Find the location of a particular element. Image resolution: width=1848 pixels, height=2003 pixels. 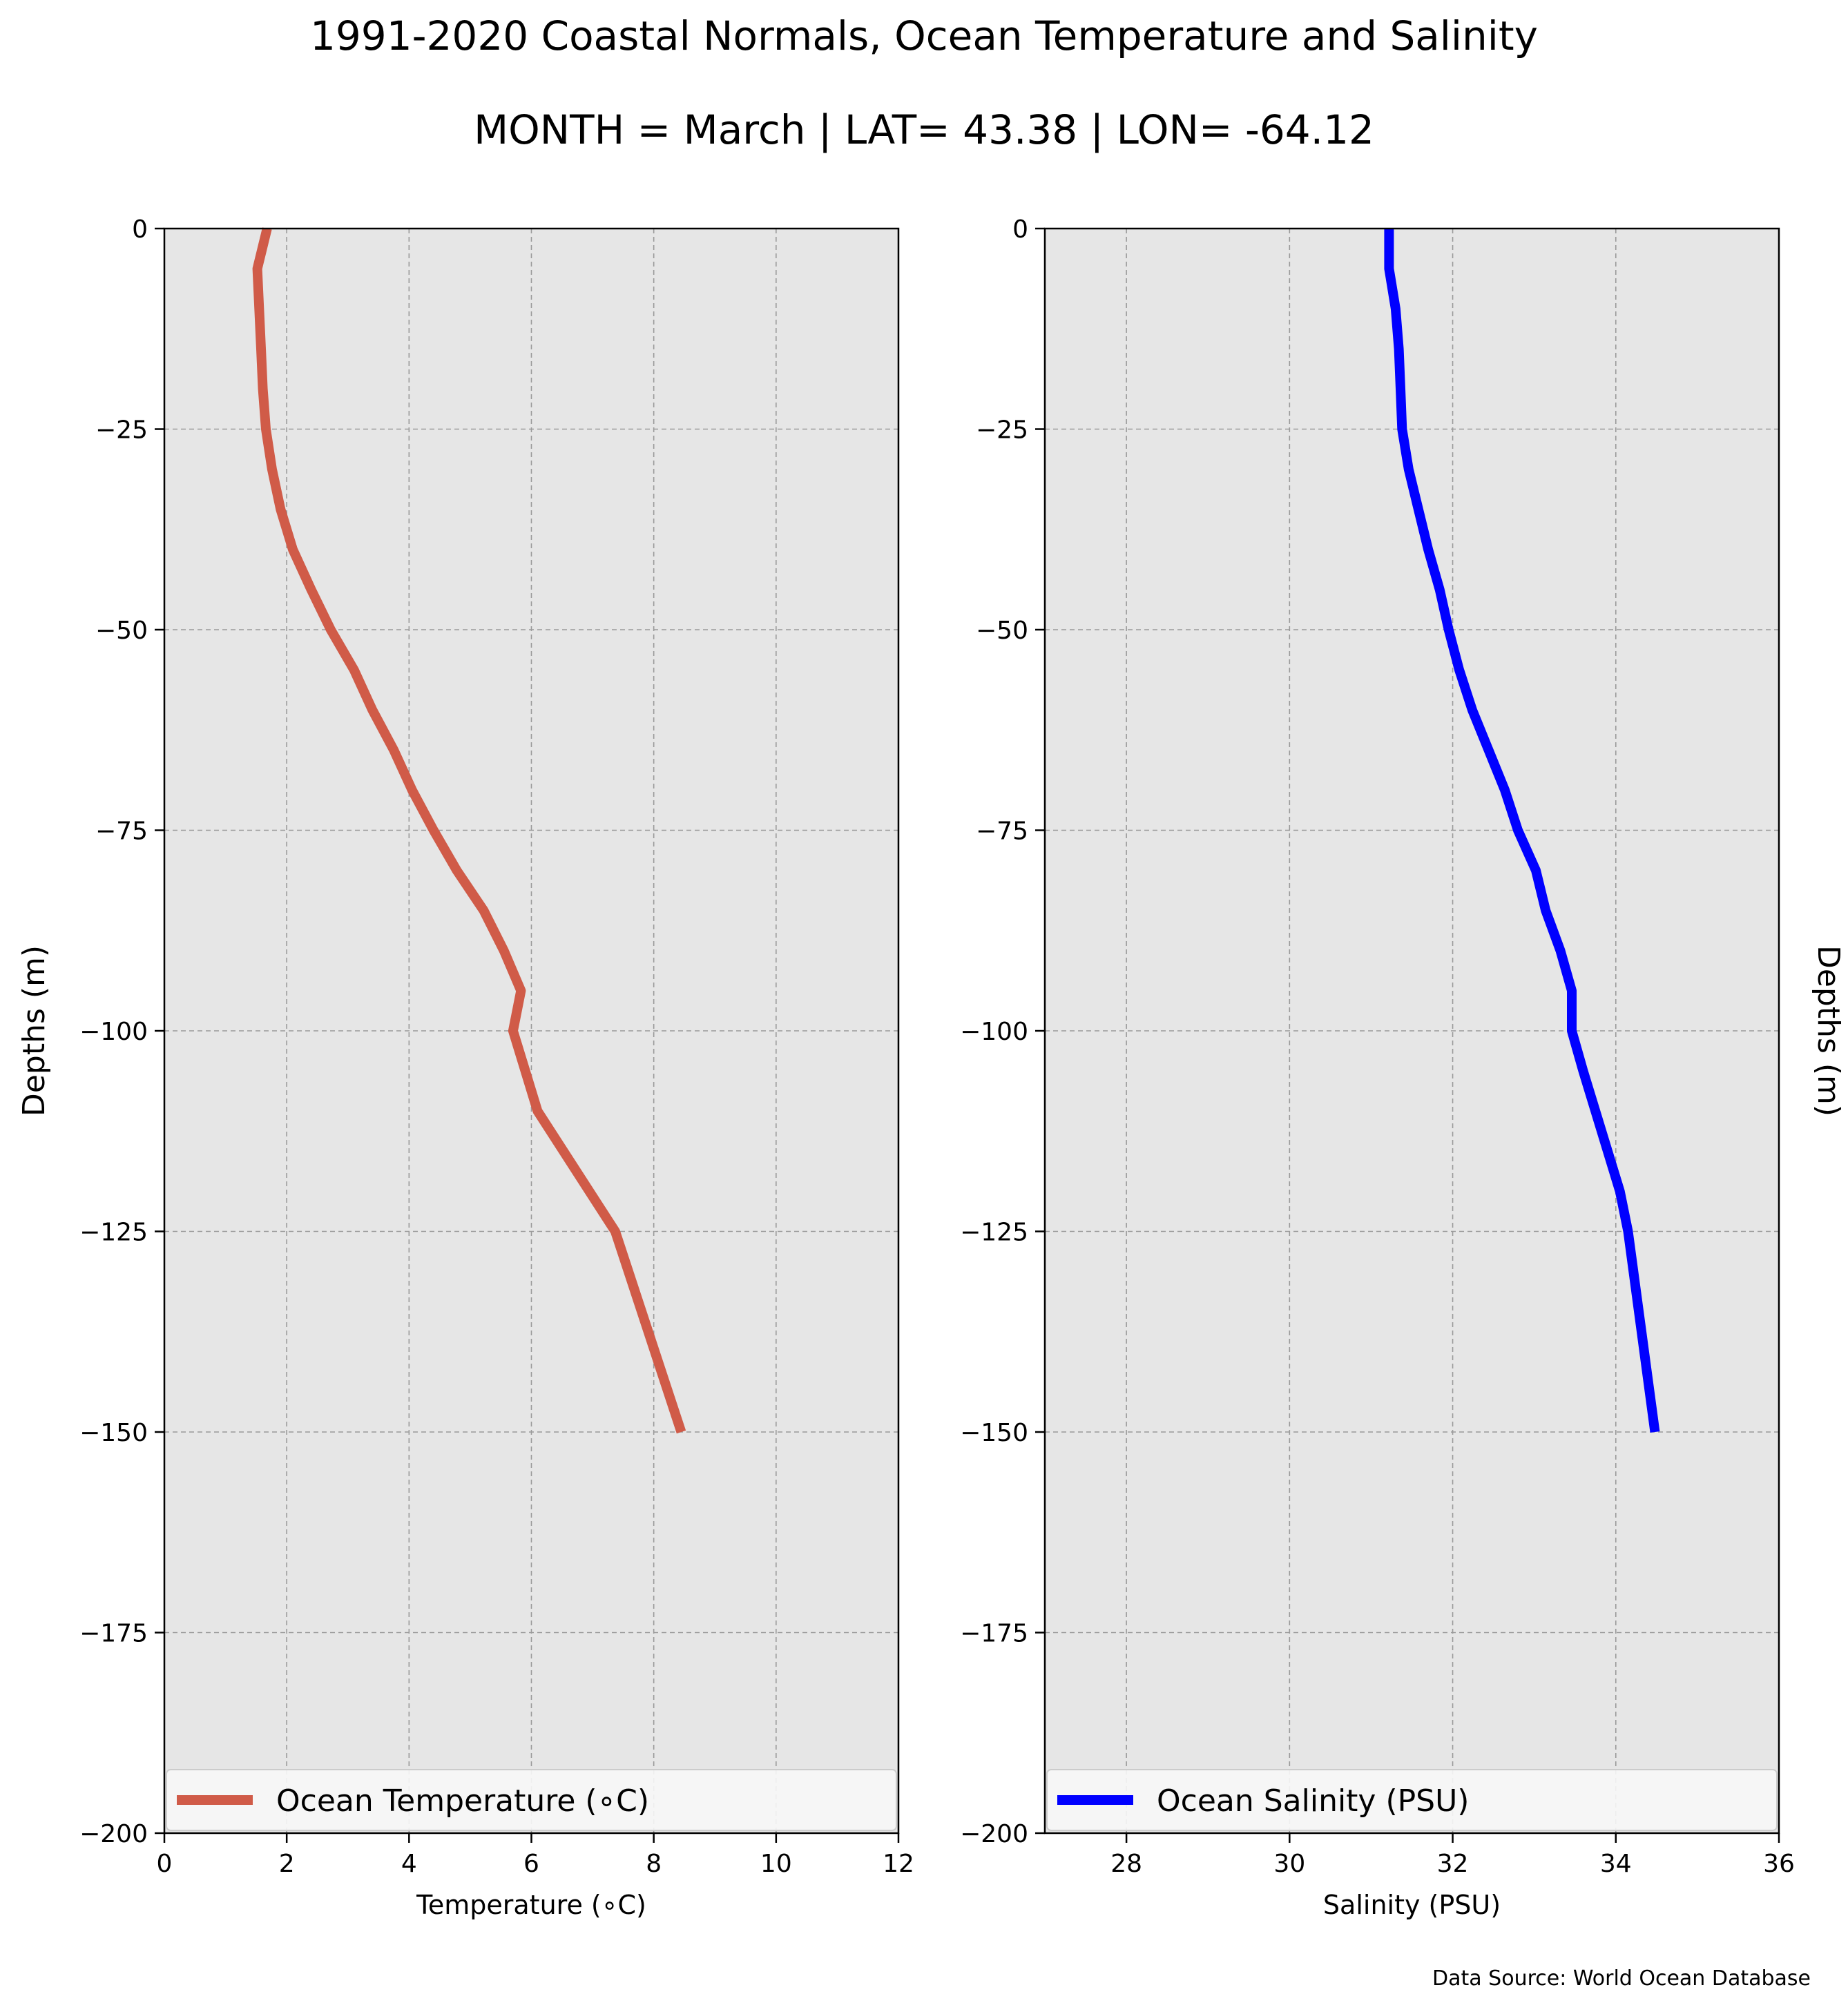

temperature-y-tick-label: −175 is located at coordinates (113, 1634).